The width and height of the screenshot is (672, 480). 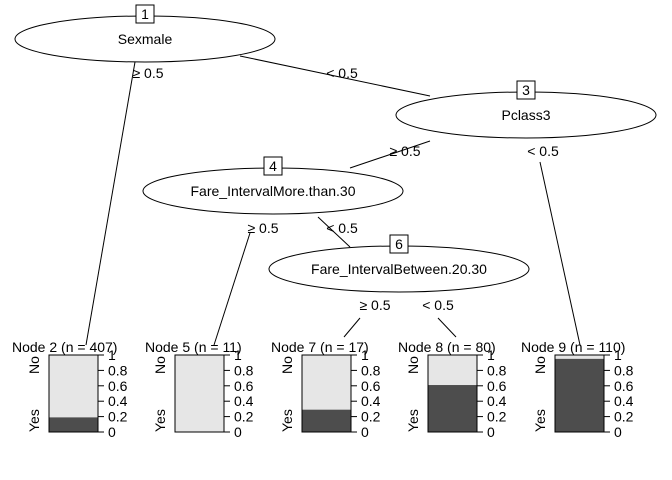 I want to click on terminal-node-5: Node 5 (n = 11) 00.20.40.60.81 No Yes, so click(x=199, y=389).